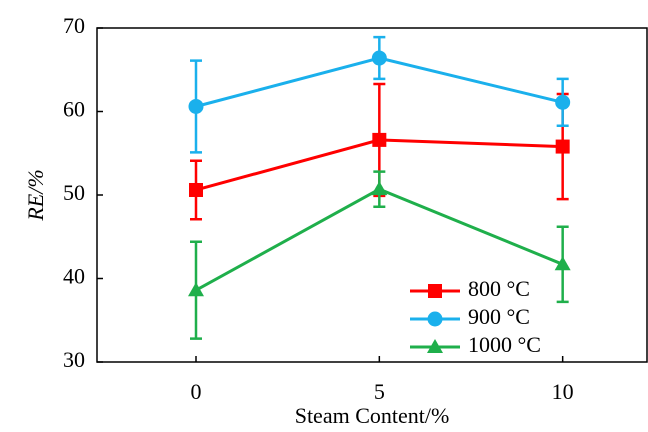  I want to click on x-tick-label: 10, so click(563, 391).